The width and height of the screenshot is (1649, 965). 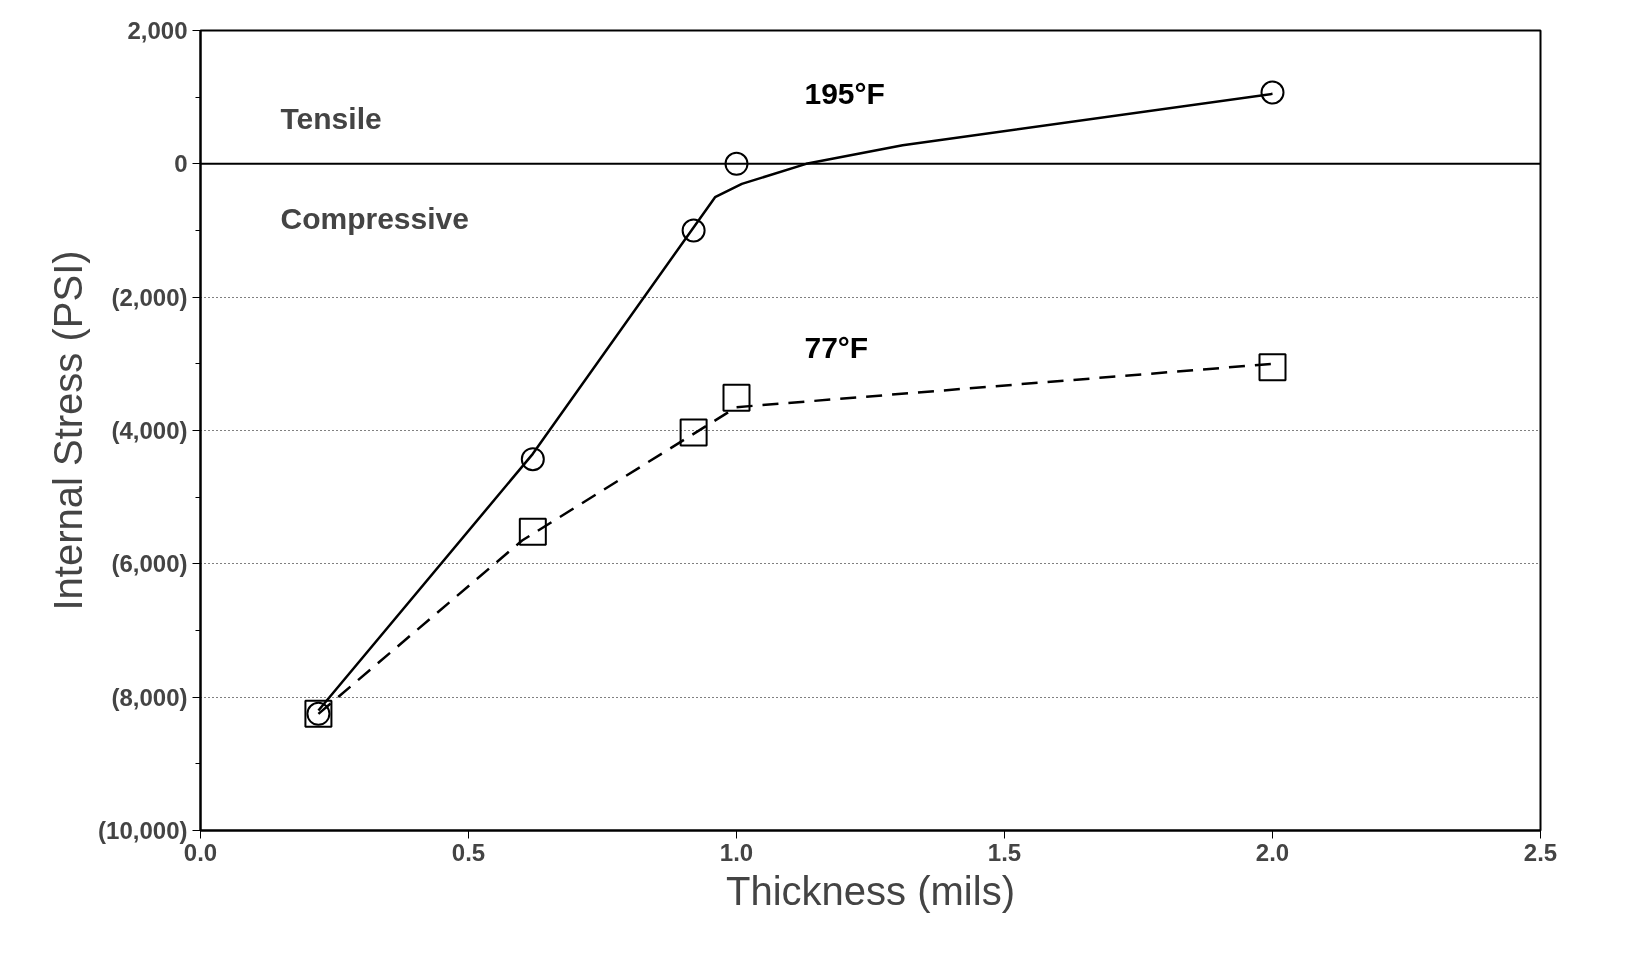 I want to click on y-tick-label: (6,000), so click(x=149, y=564).